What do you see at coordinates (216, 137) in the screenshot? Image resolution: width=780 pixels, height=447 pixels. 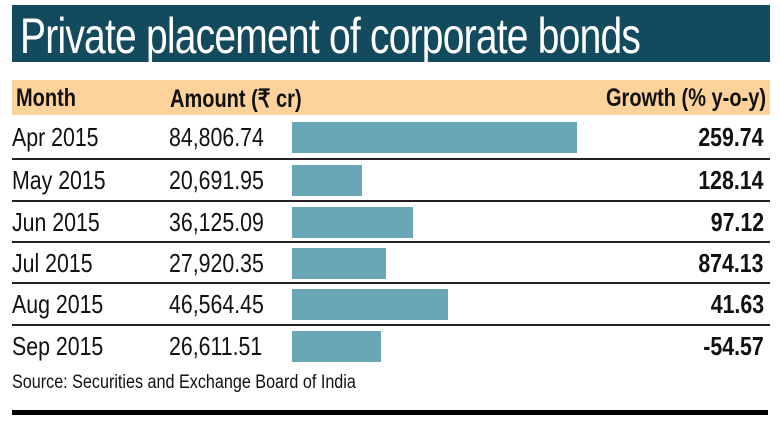 I see `amount-value: 84,806.74` at bounding box center [216, 137].